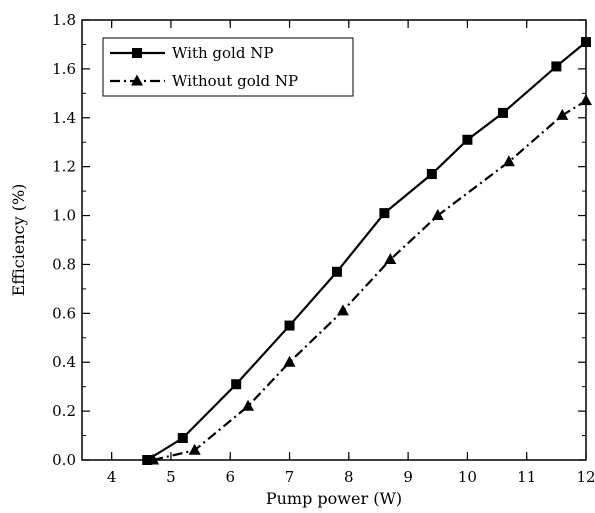 The width and height of the screenshot is (595, 513). I want to click on y-tick-label: 0.4, so click(64, 362).